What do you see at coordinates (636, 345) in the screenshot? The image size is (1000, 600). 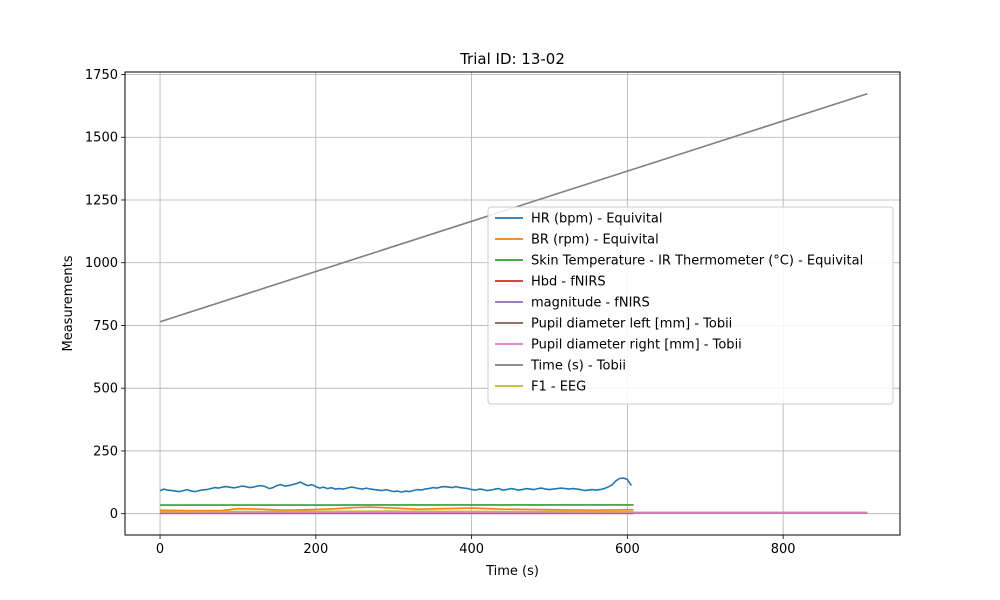 I see `legend-entry: Pupil diameter right [mm] - Tobii` at bounding box center [636, 345].